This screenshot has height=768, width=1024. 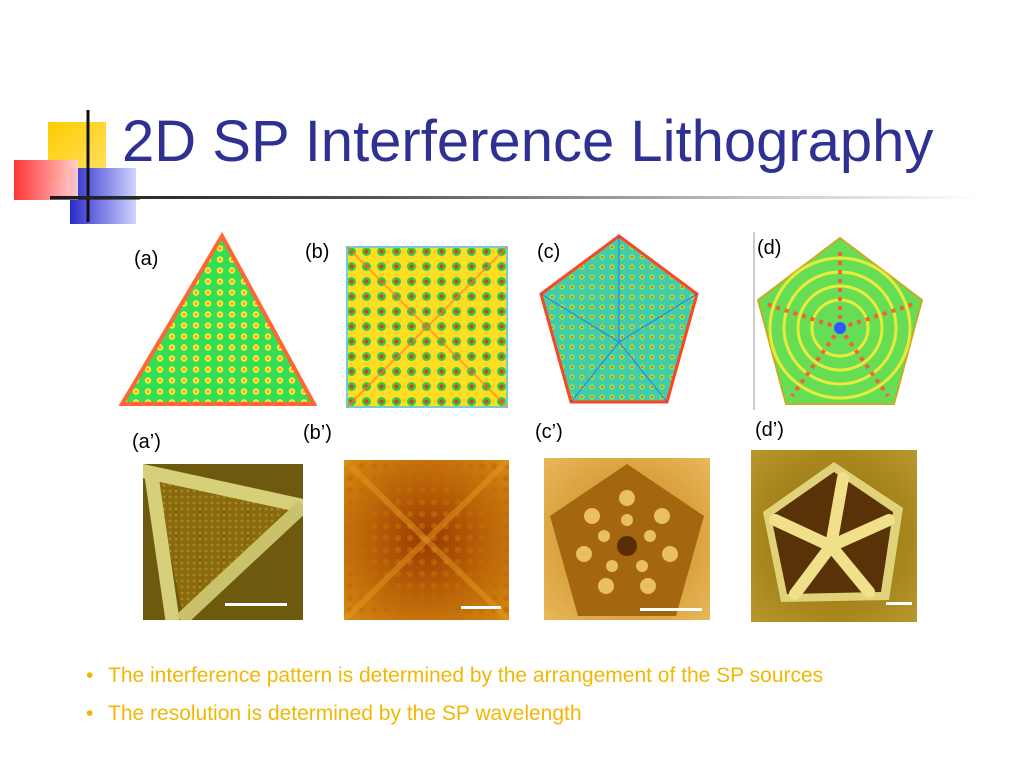 What do you see at coordinates (146, 442) in the screenshot?
I see `panel-label-a-prime: (a’)` at bounding box center [146, 442].